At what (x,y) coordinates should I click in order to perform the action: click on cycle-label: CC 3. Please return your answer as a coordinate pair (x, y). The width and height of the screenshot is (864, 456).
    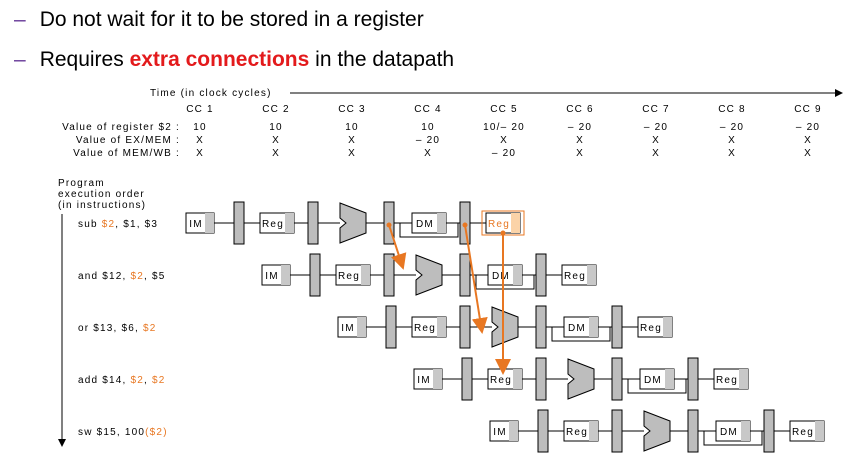
    Looking at the image, I should click on (352, 109).